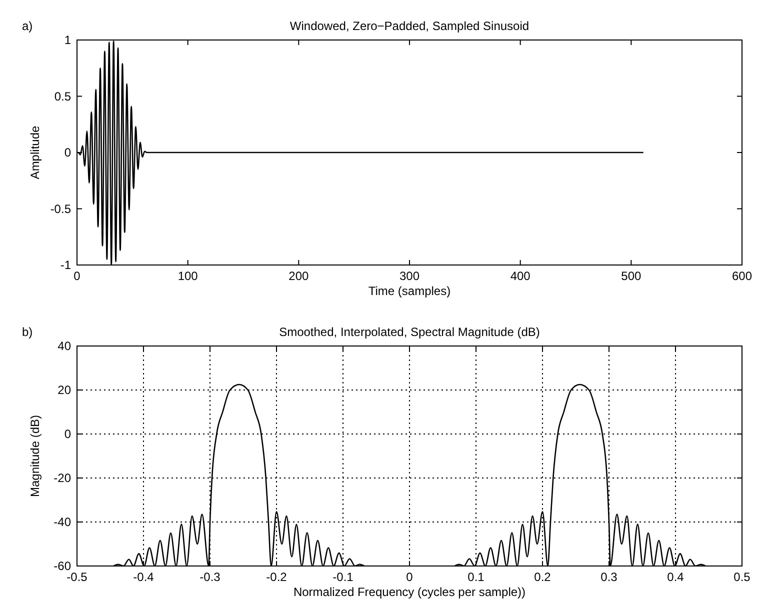  What do you see at coordinates (63, 522) in the screenshot?
I see `y-tick-label: -40` at bounding box center [63, 522].